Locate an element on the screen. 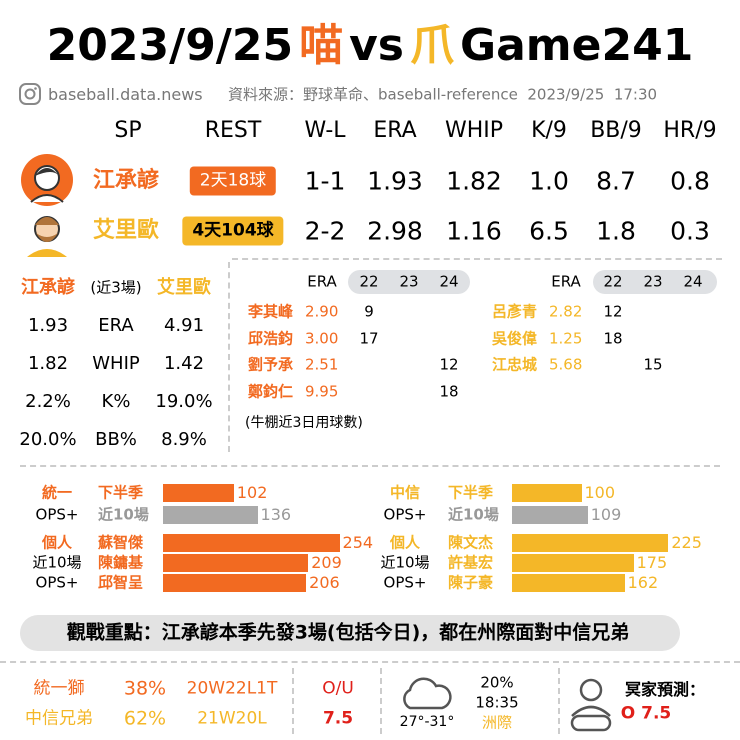 This screenshot has width=740, height=740. stat-value: 8.9% is located at coordinates (184, 439).